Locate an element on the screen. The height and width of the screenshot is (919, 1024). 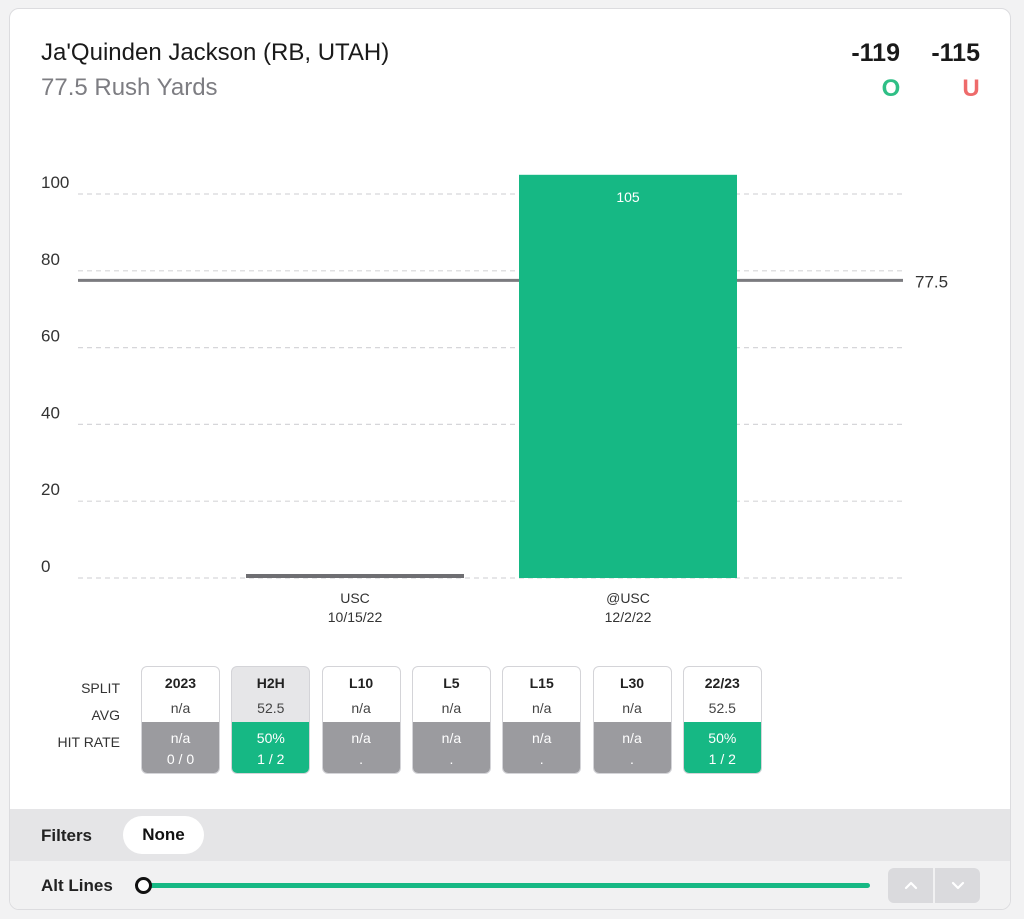
prop-line-label: 77.5 is located at coordinates (931, 281).